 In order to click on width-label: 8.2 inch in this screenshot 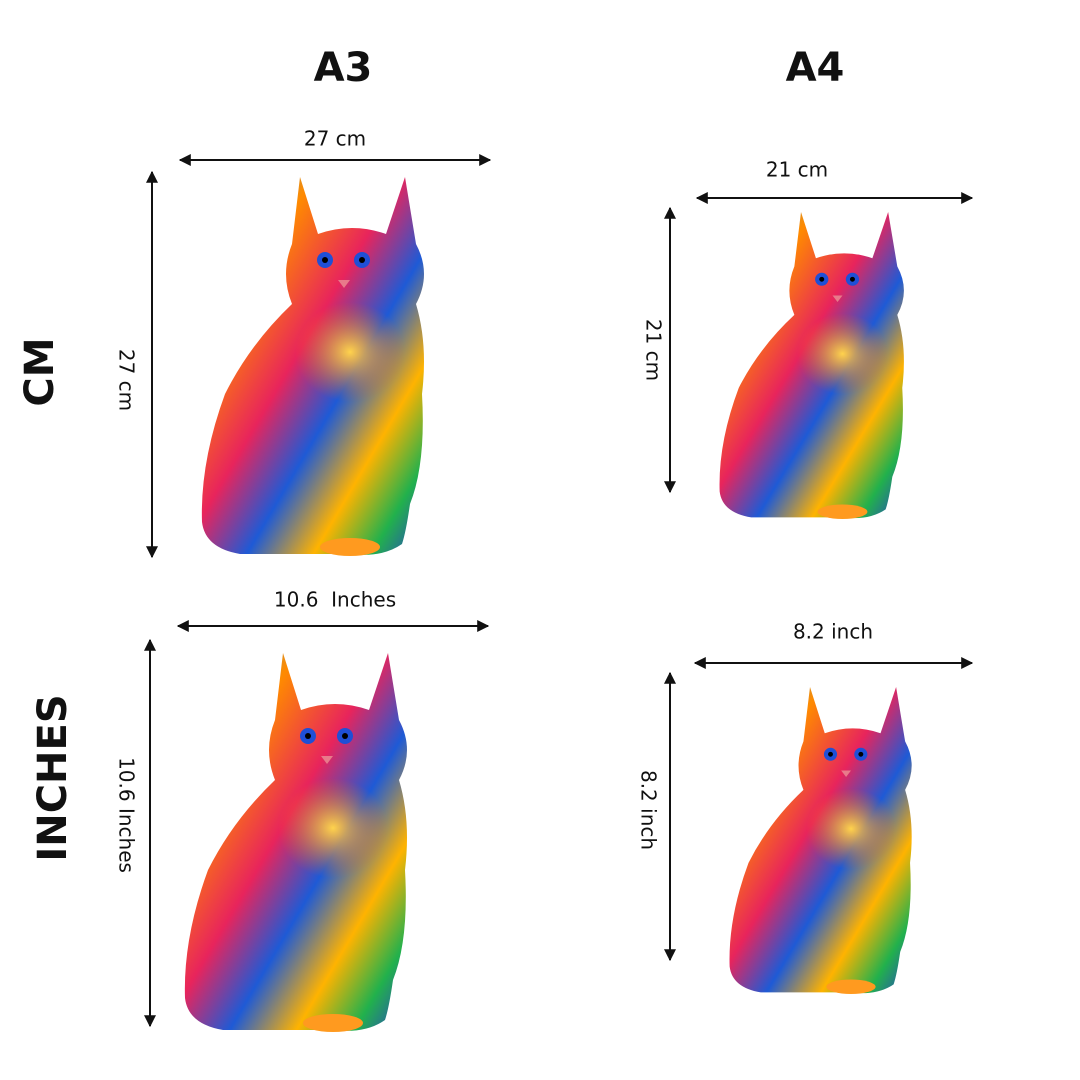, I will do `click(833, 632)`.